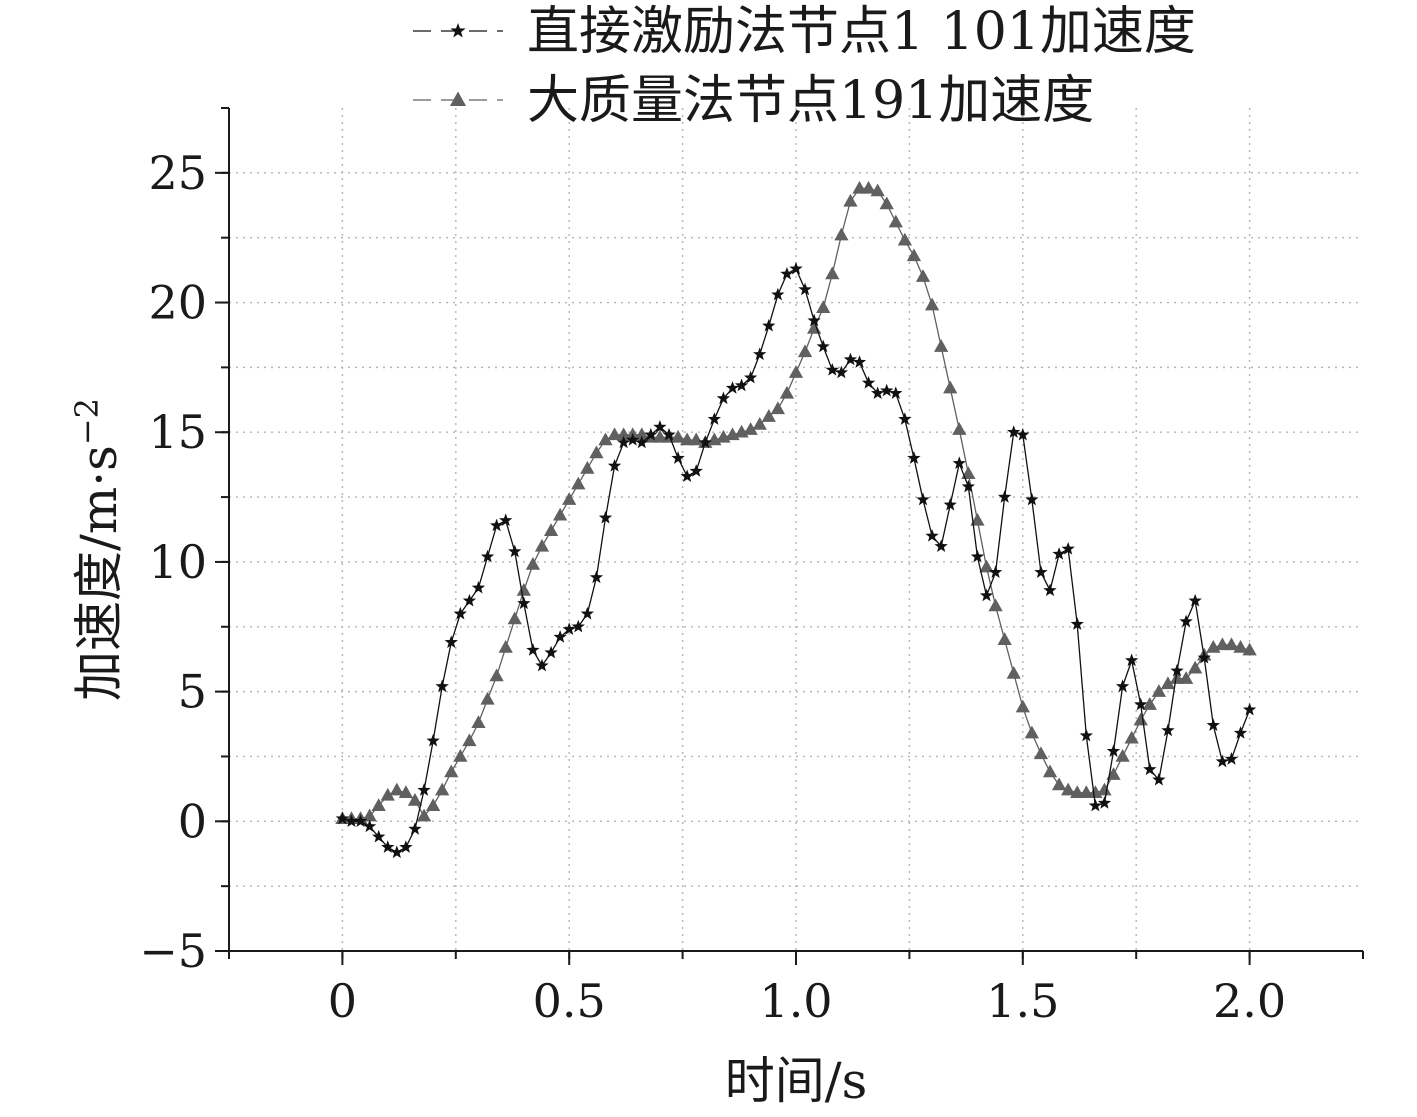 Image resolution: width=1417 pixels, height=1117 pixels. I want to click on y-tick-label: 10, so click(177, 562).